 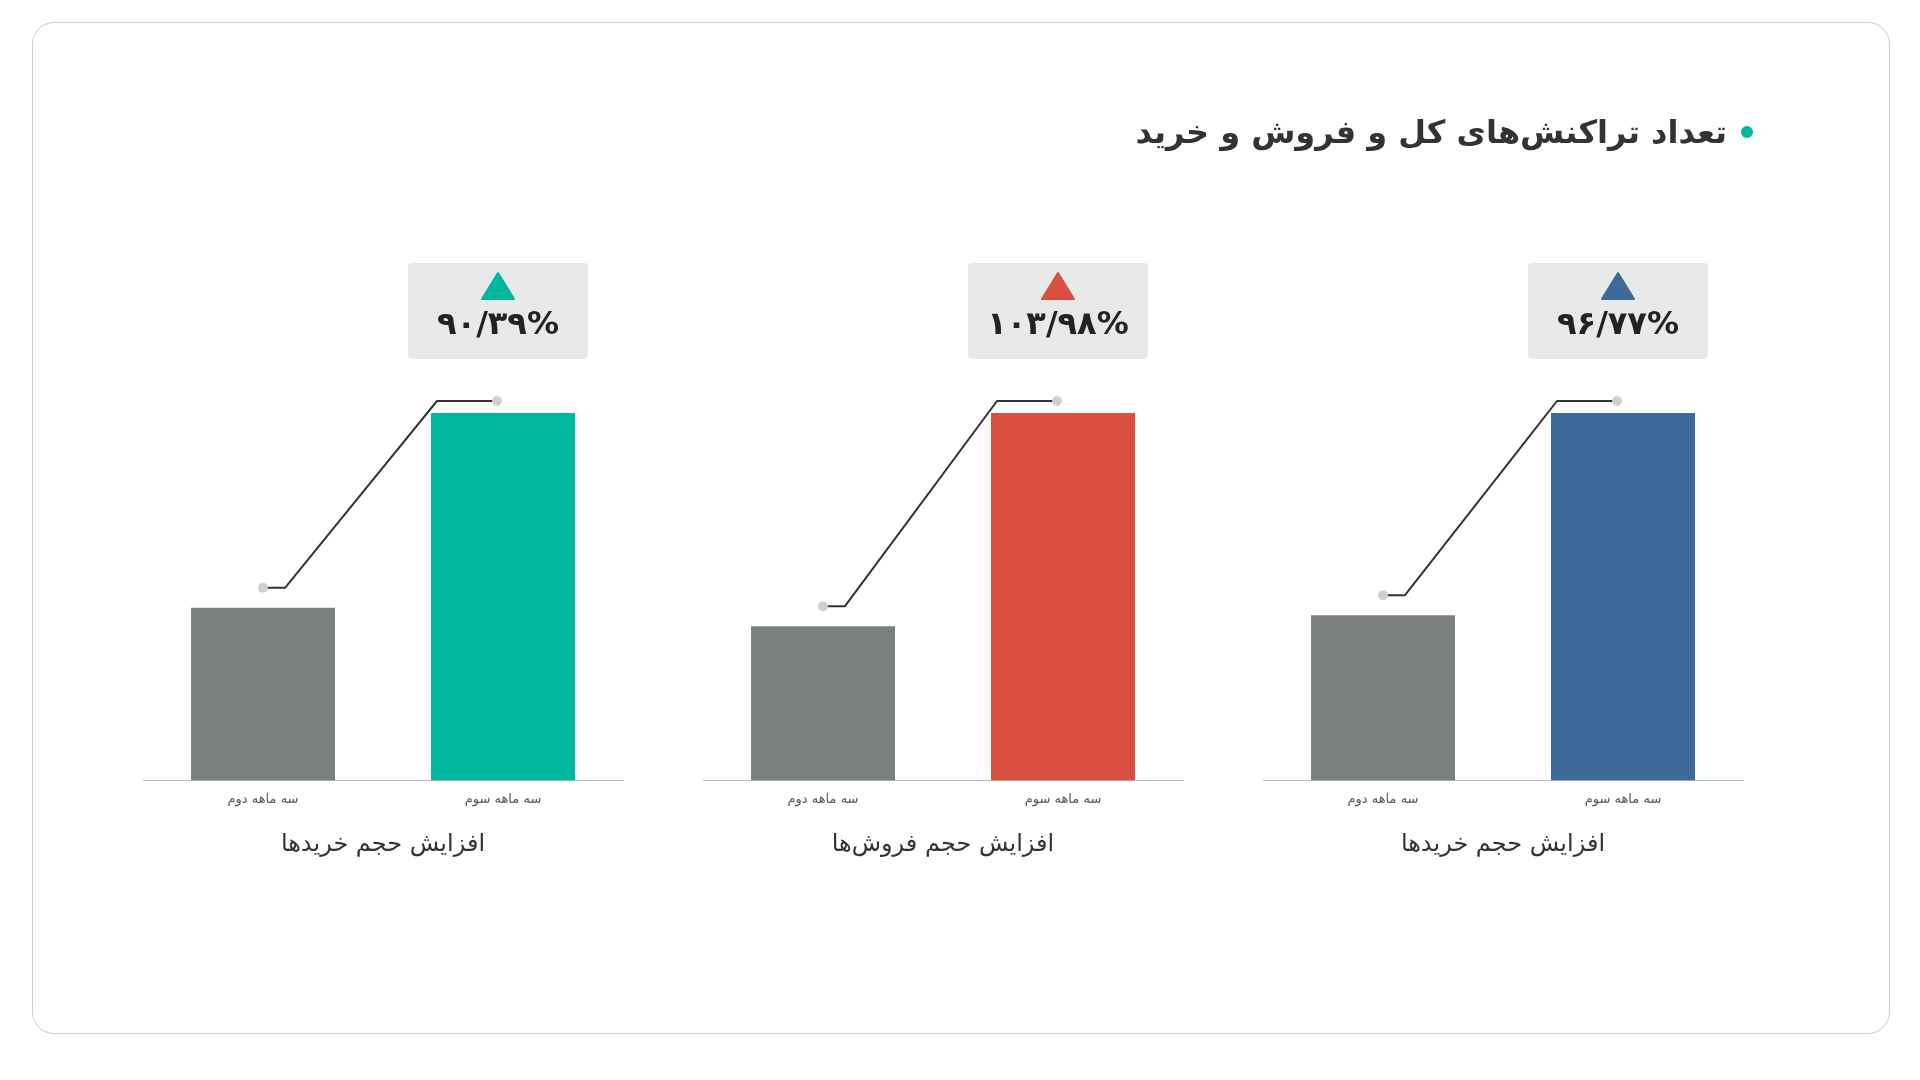 What do you see at coordinates (1431, 132) in the screenshot?
I see `chart-title: تعداد تراکنش‌های کل و فروش و خرید` at bounding box center [1431, 132].